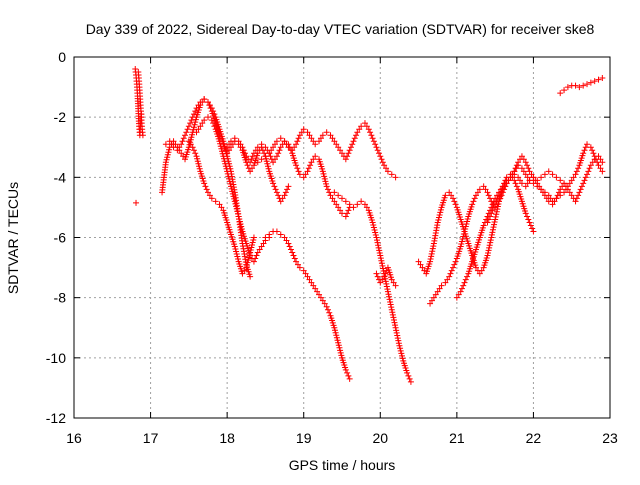 The height and width of the screenshot is (485, 640). I want to click on x-tick-label: 22, so click(534, 438).